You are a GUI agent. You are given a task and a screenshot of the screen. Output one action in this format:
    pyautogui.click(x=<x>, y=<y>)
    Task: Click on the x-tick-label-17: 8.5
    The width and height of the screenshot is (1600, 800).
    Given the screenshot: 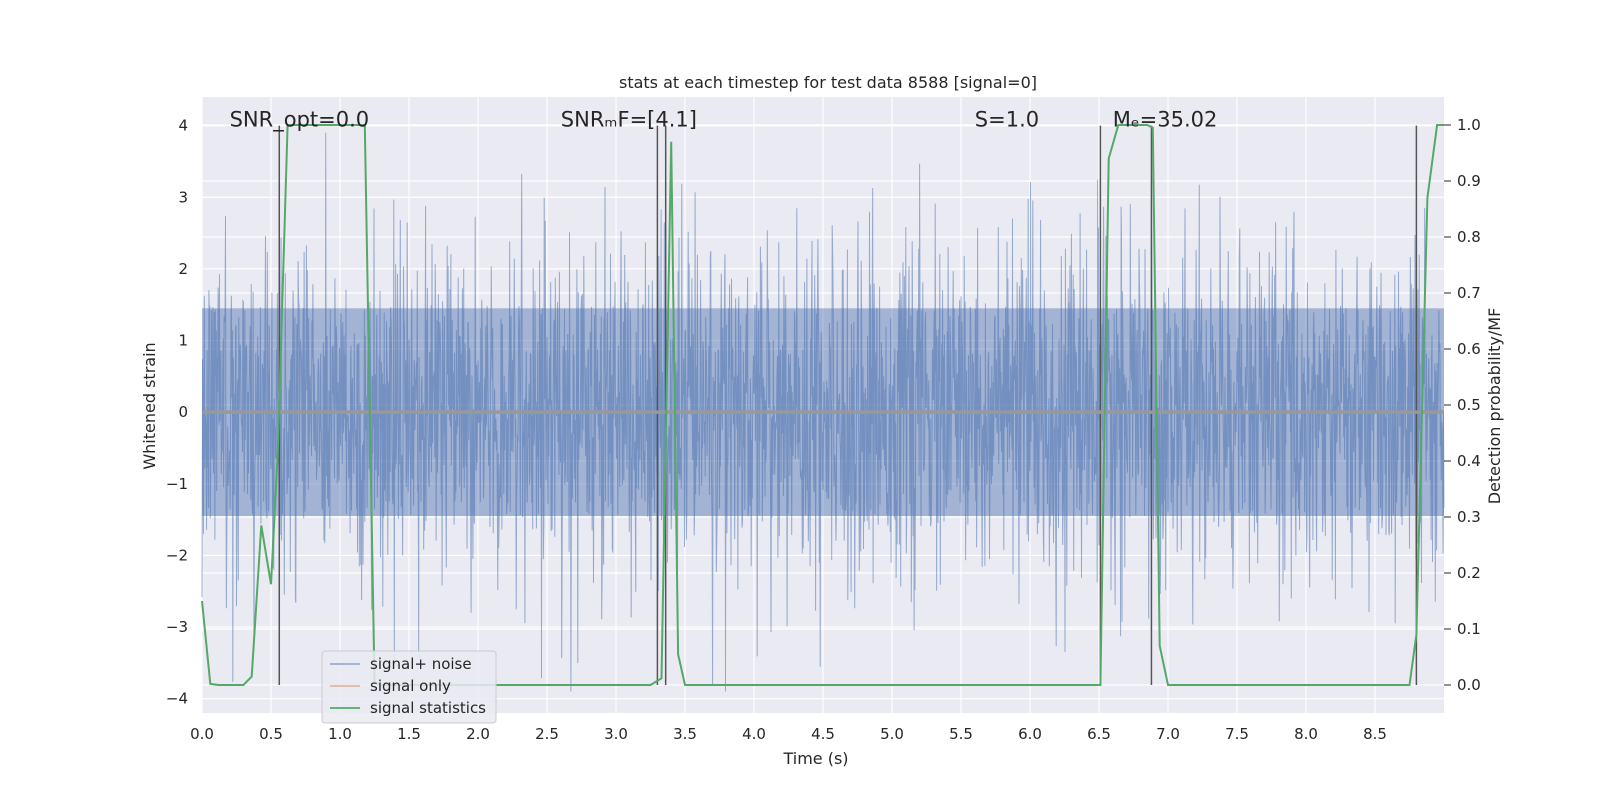 What is the action you would take?
    pyautogui.click(x=1375, y=734)
    